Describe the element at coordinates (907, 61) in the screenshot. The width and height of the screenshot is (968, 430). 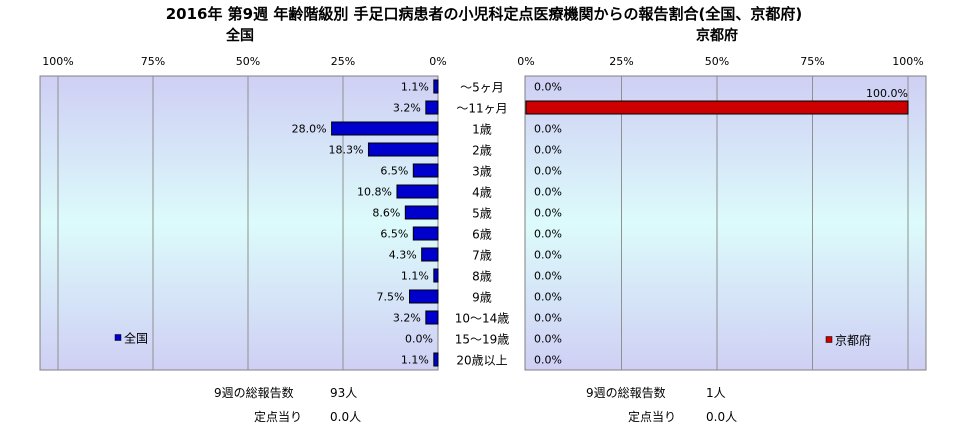
I see `kyoto-x-tick-label: 100%` at that location.